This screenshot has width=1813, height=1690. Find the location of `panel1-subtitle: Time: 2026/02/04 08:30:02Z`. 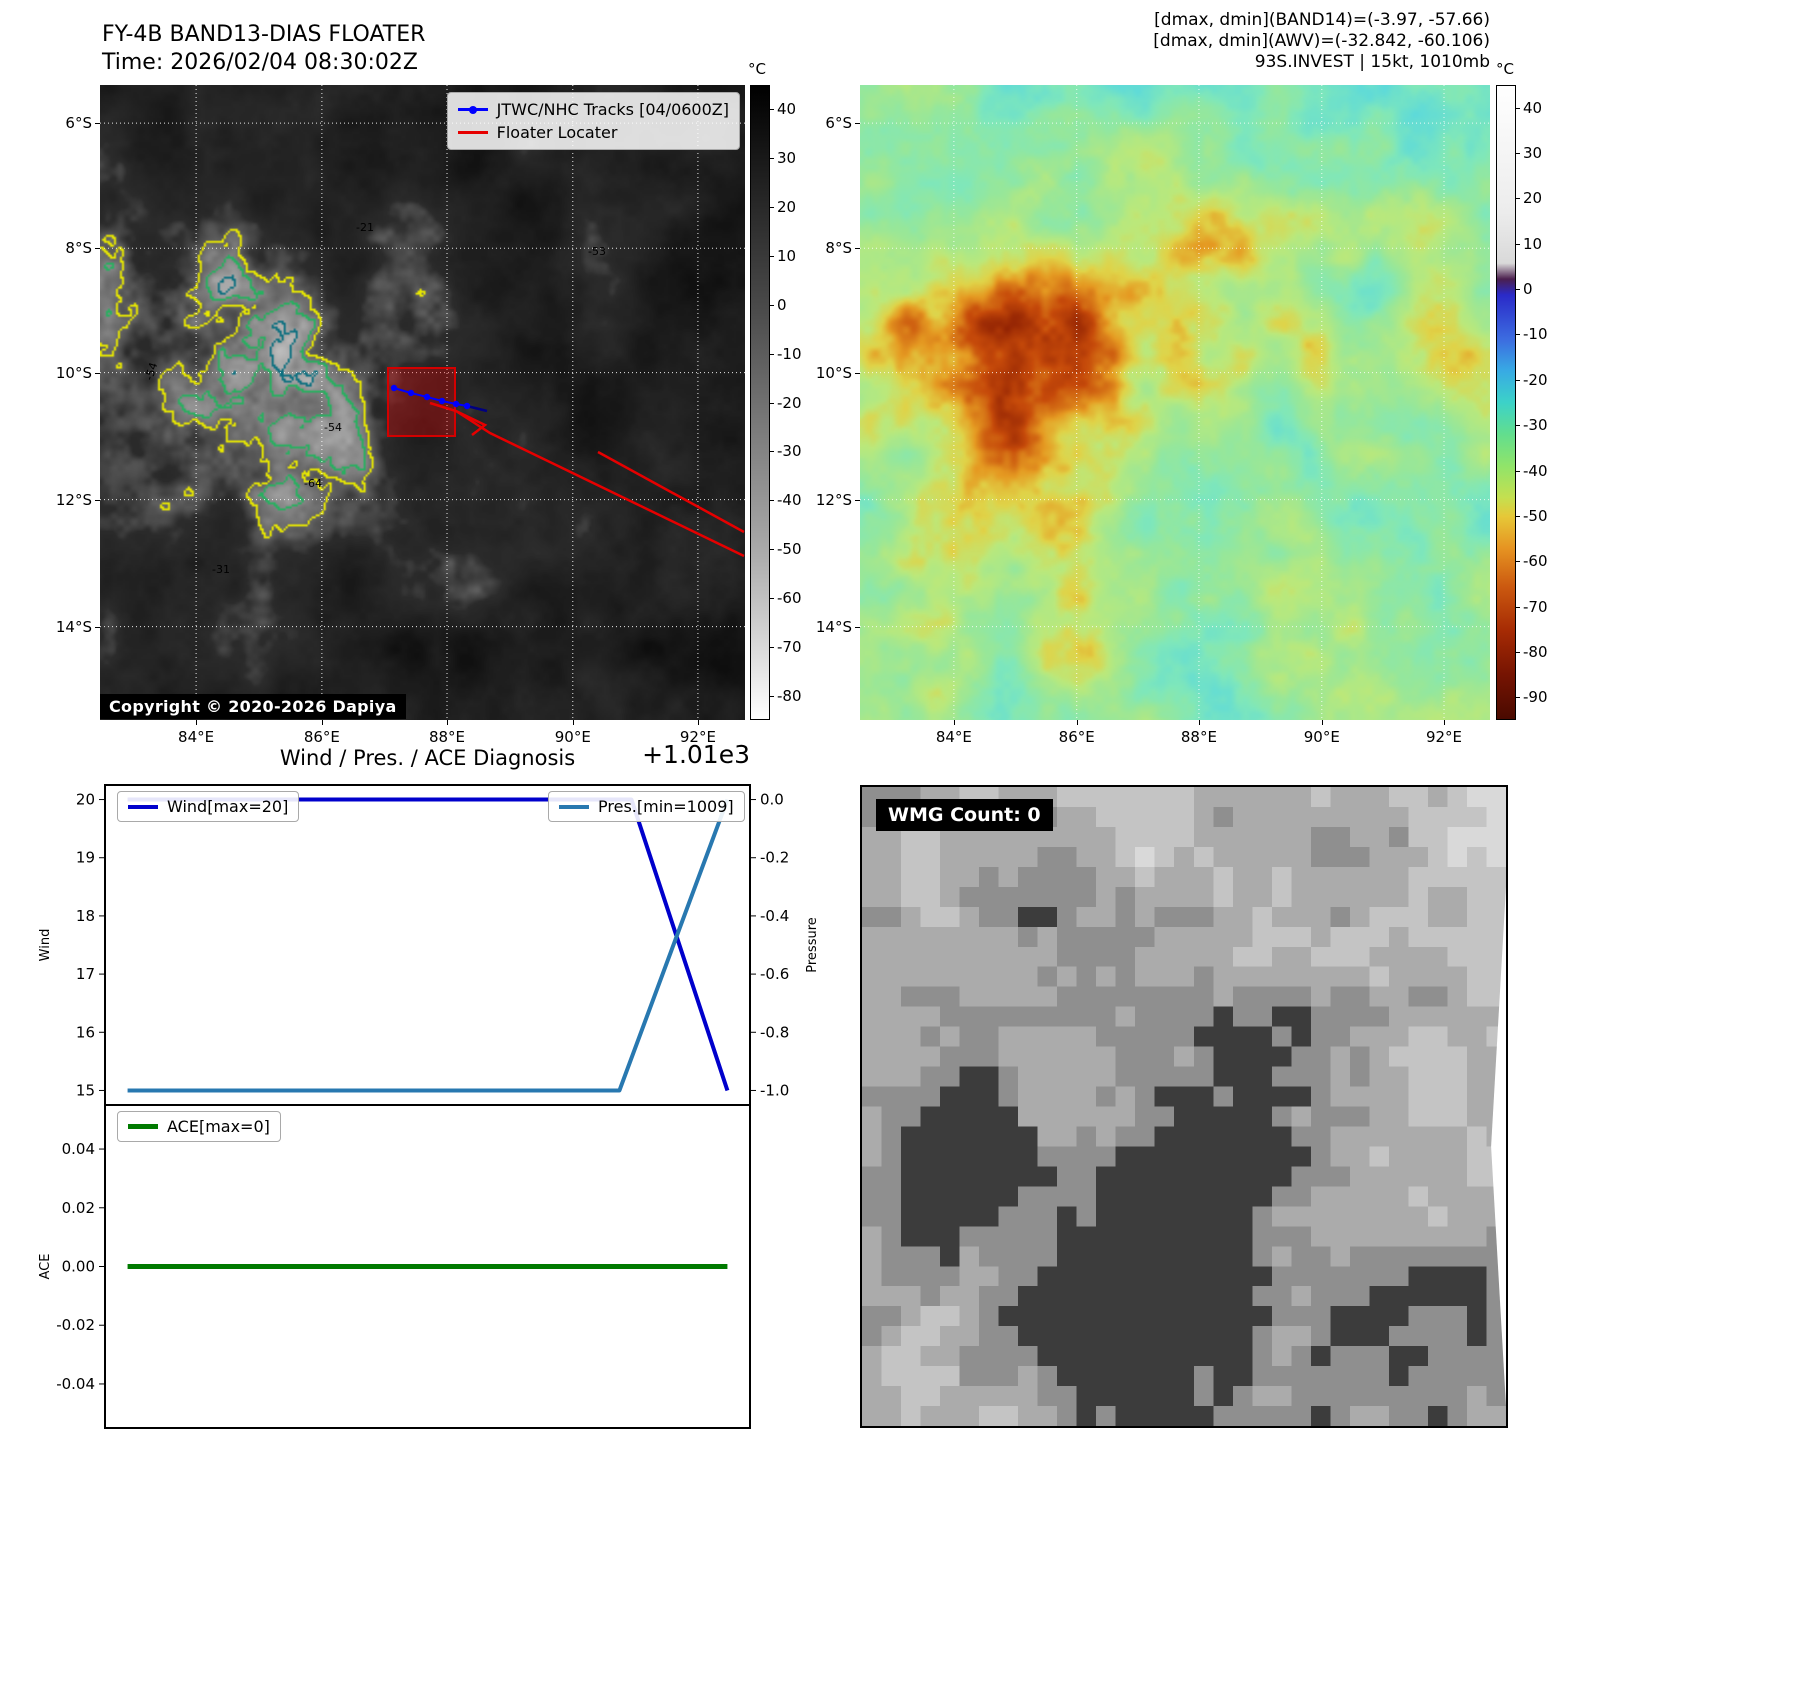

panel1-subtitle: Time: 2026/02/04 08:30:02Z is located at coordinates (260, 62).